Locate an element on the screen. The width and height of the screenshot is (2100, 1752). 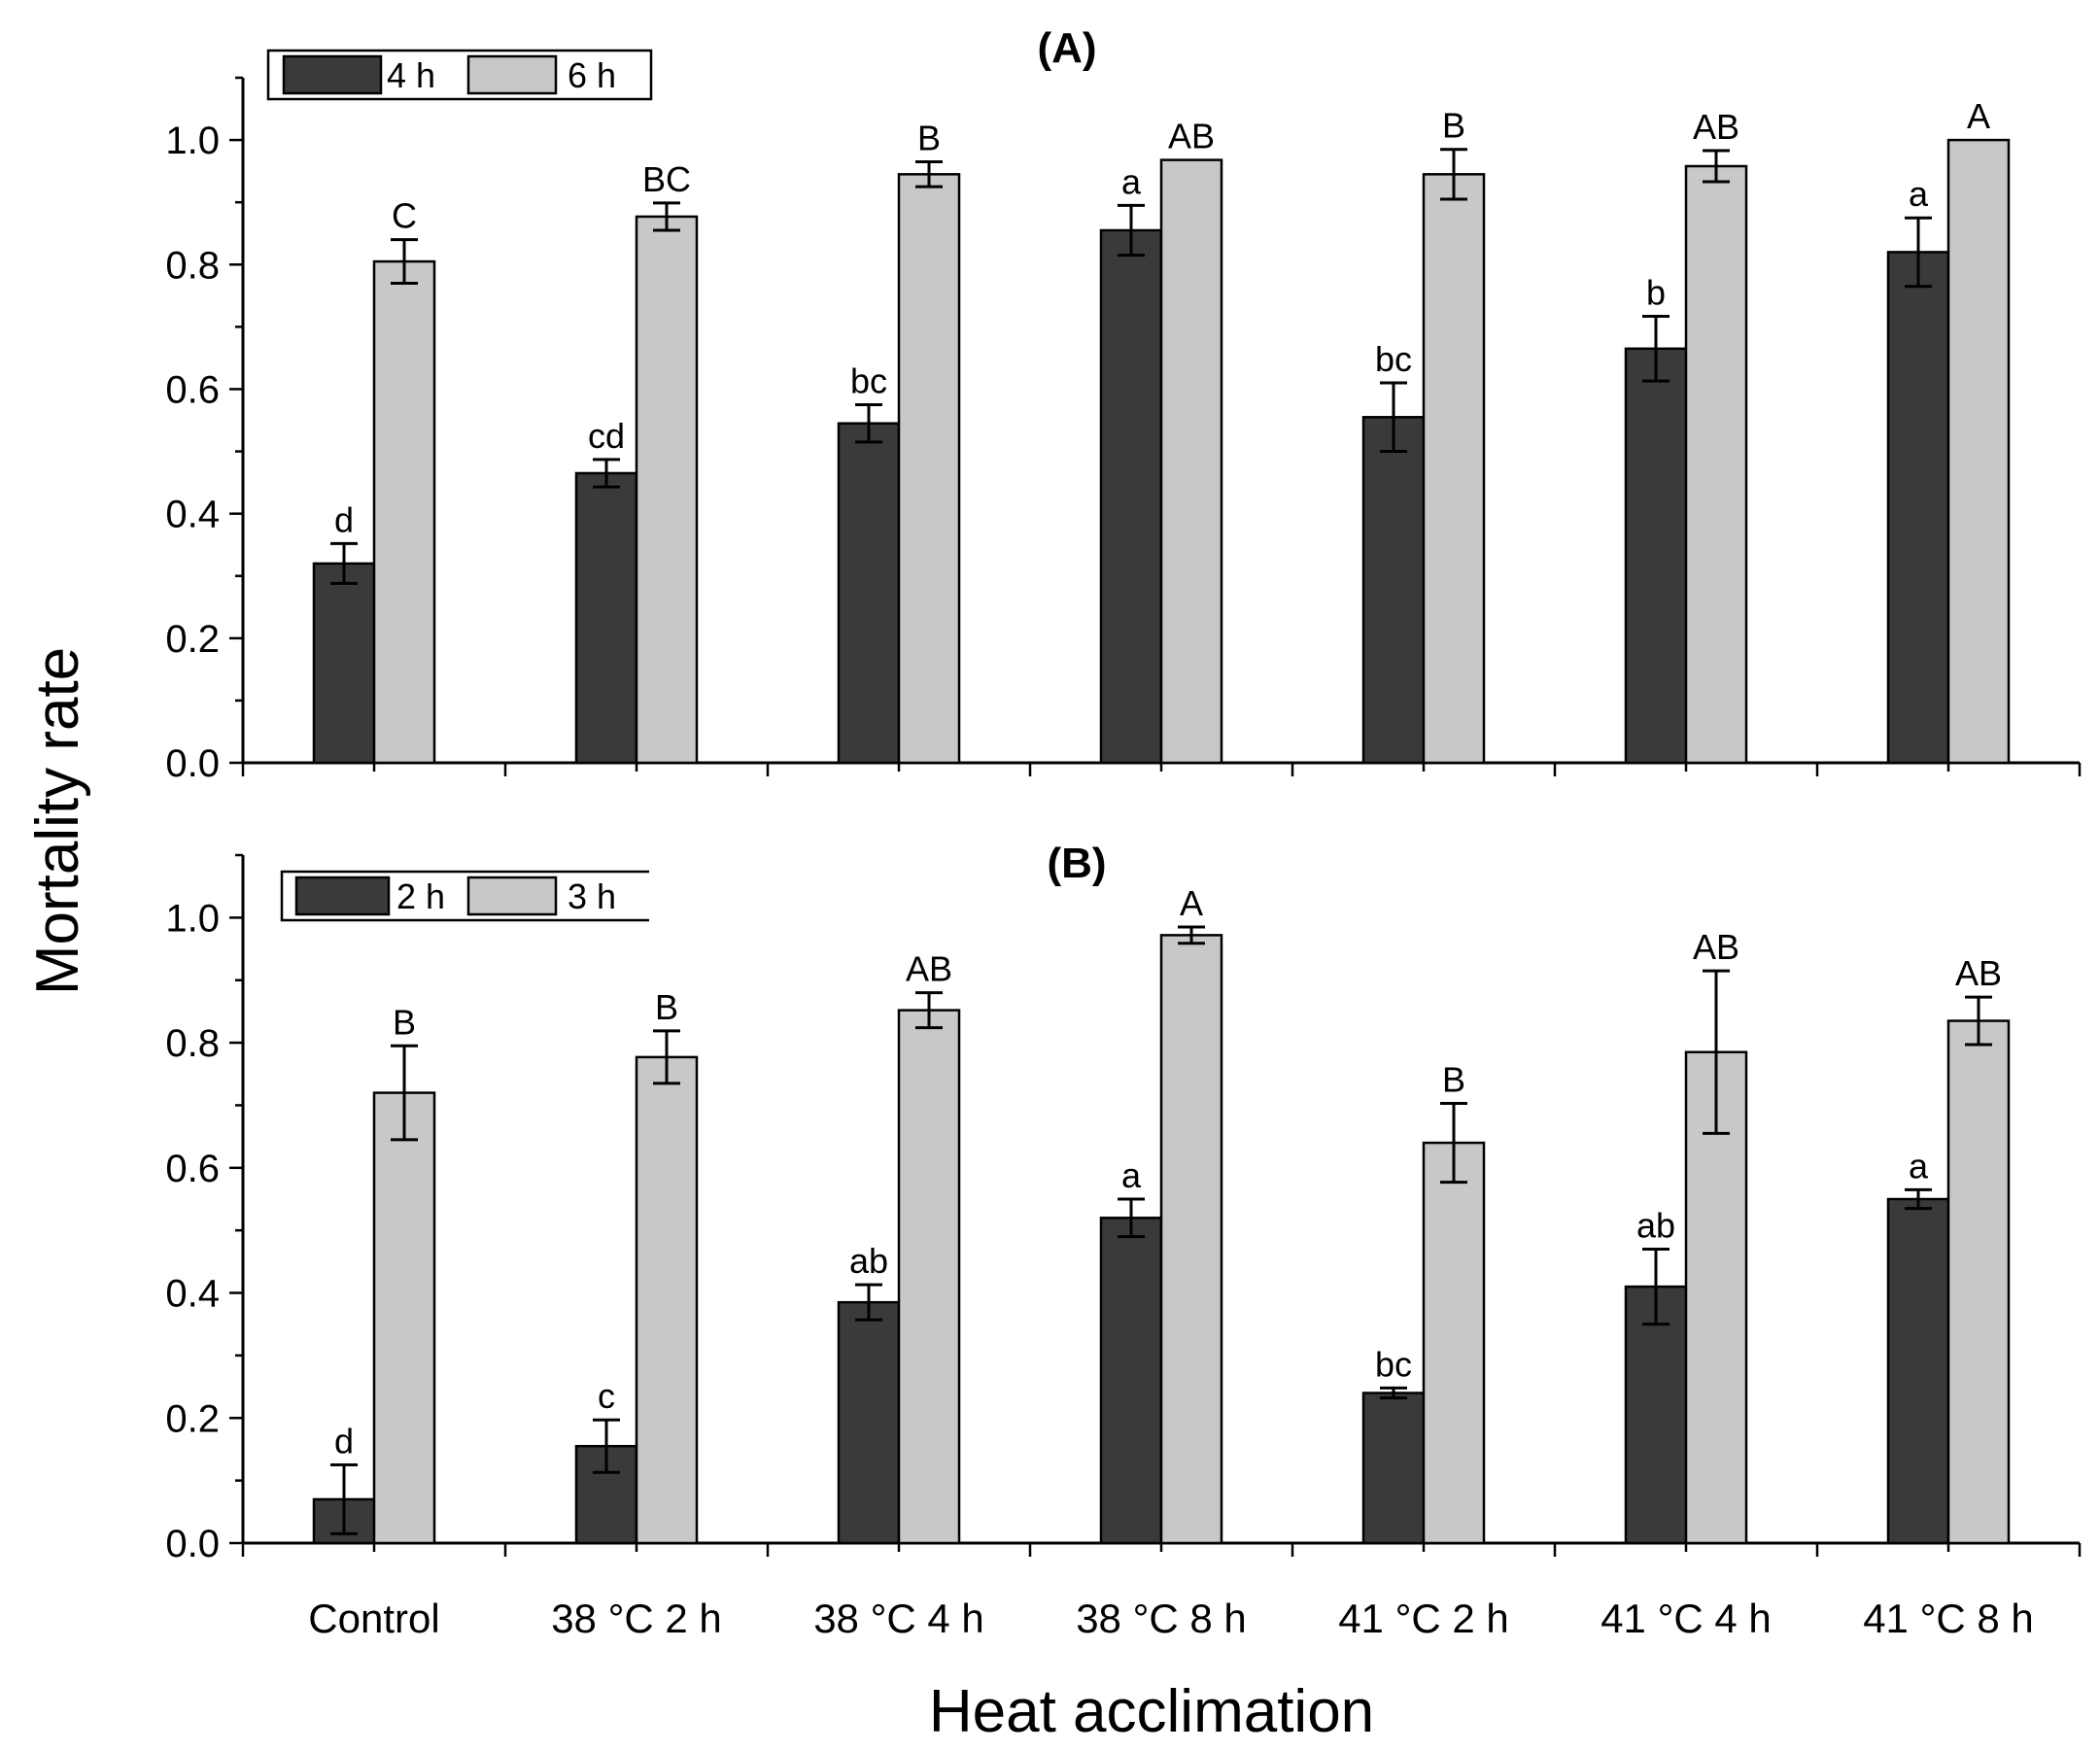
significance-letter: c is located at coordinates (606, 1396).